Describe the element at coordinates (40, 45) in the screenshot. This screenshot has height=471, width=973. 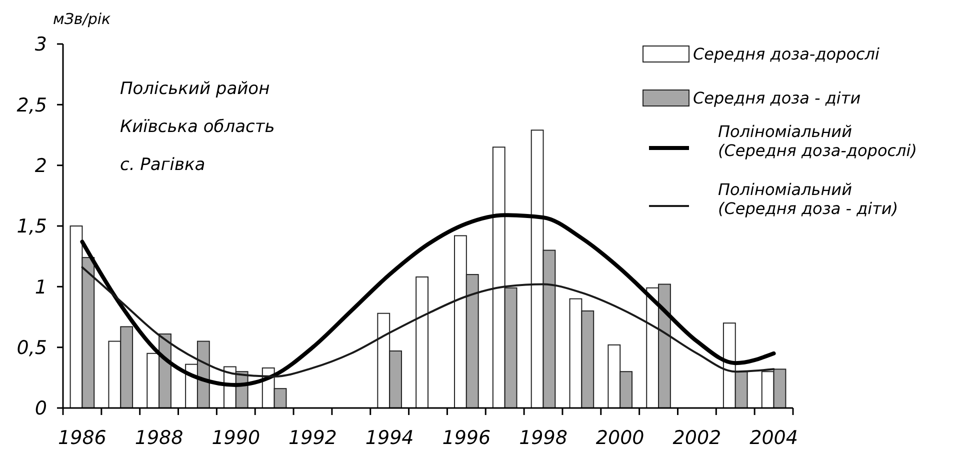
I see `y-tick-label: 3` at that location.